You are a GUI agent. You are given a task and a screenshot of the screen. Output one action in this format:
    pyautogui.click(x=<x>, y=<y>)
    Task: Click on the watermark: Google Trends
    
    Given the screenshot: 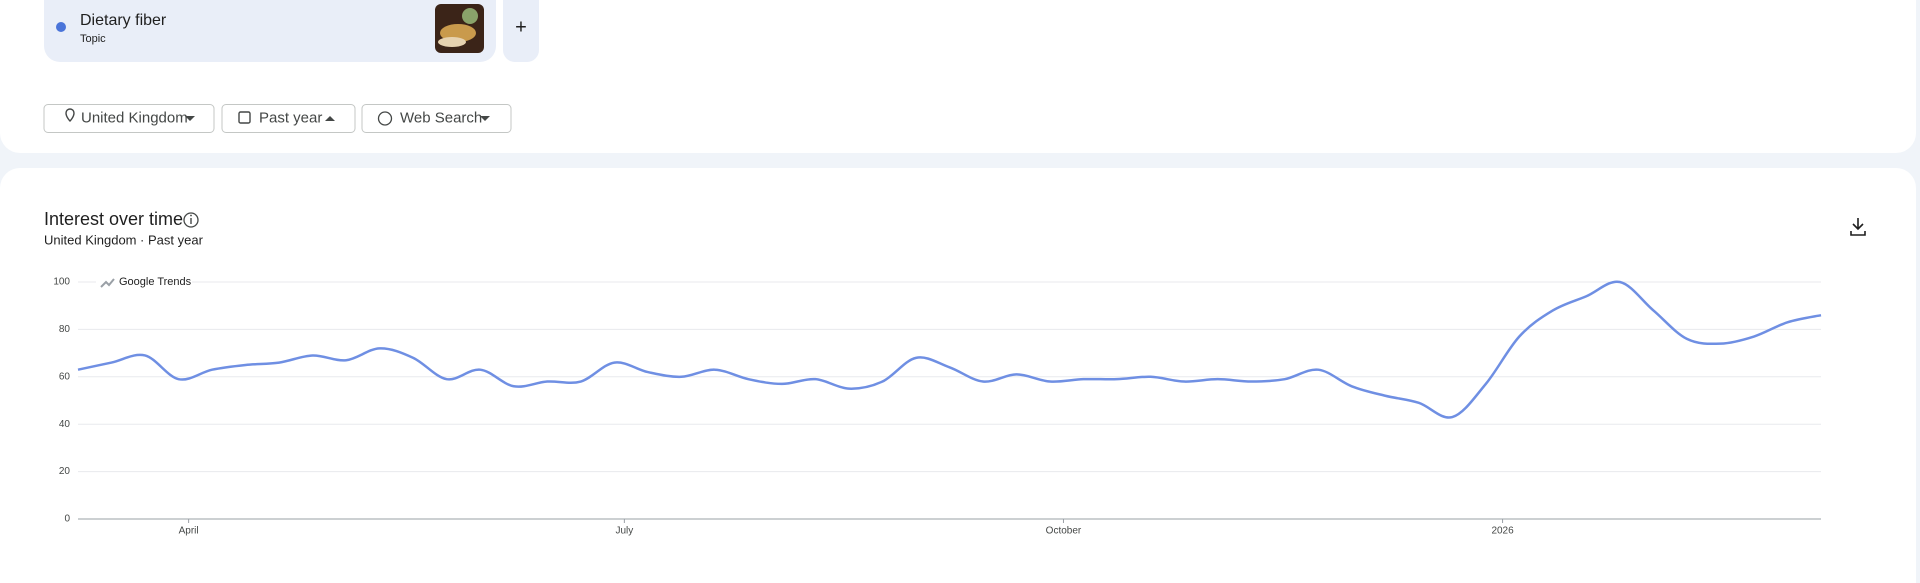 What is the action you would take?
    pyautogui.click(x=144, y=282)
    